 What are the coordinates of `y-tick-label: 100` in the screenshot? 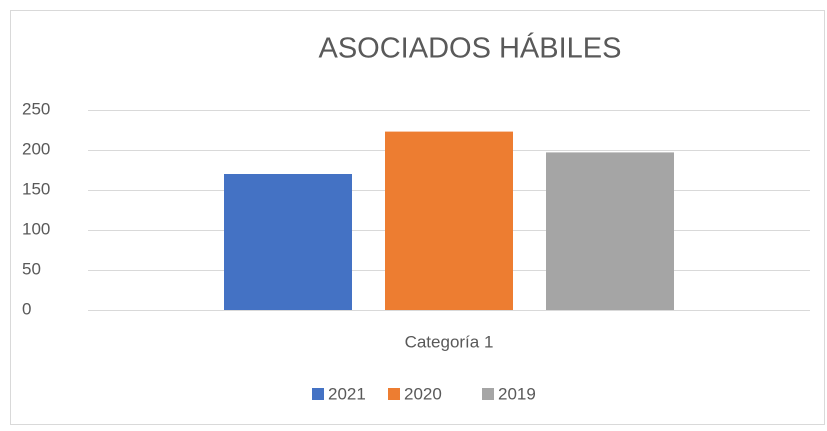 It's located at (36, 228).